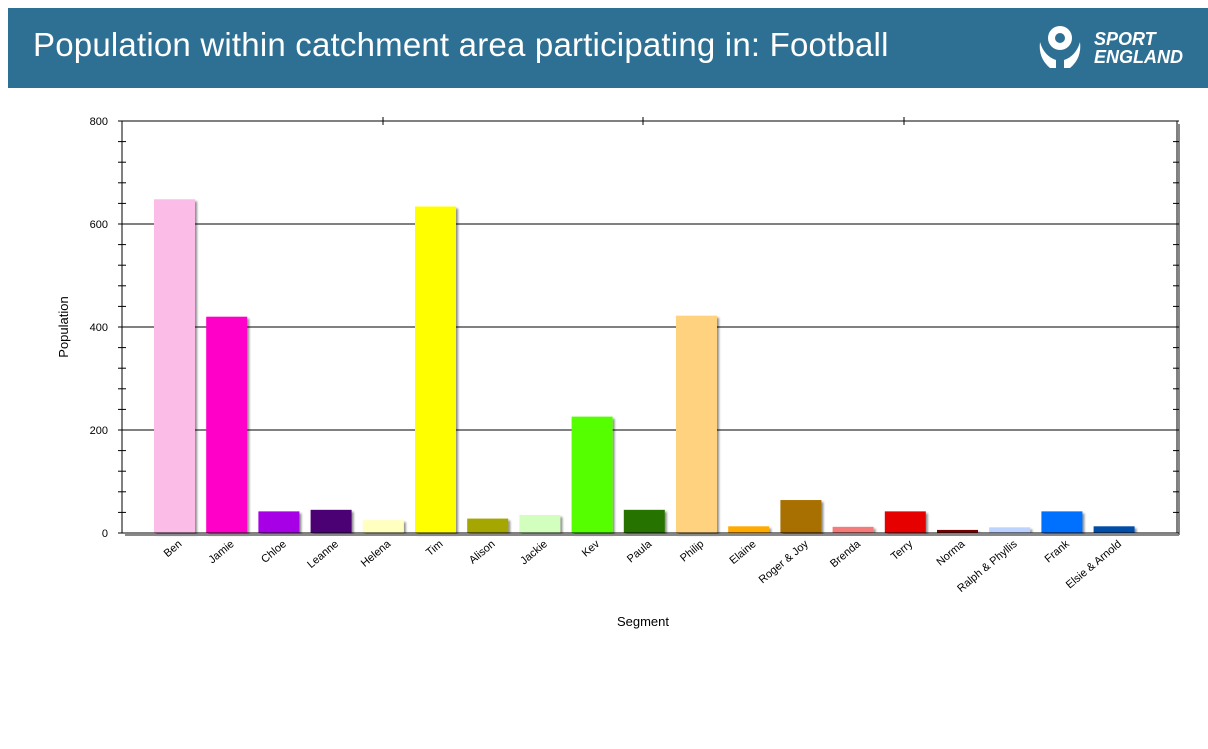 The height and width of the screenshot is (749, 1208). What do you see at coordinates (644, 521) in the screenshot?
I see `bar-paula` at bounding box center [644, 521].